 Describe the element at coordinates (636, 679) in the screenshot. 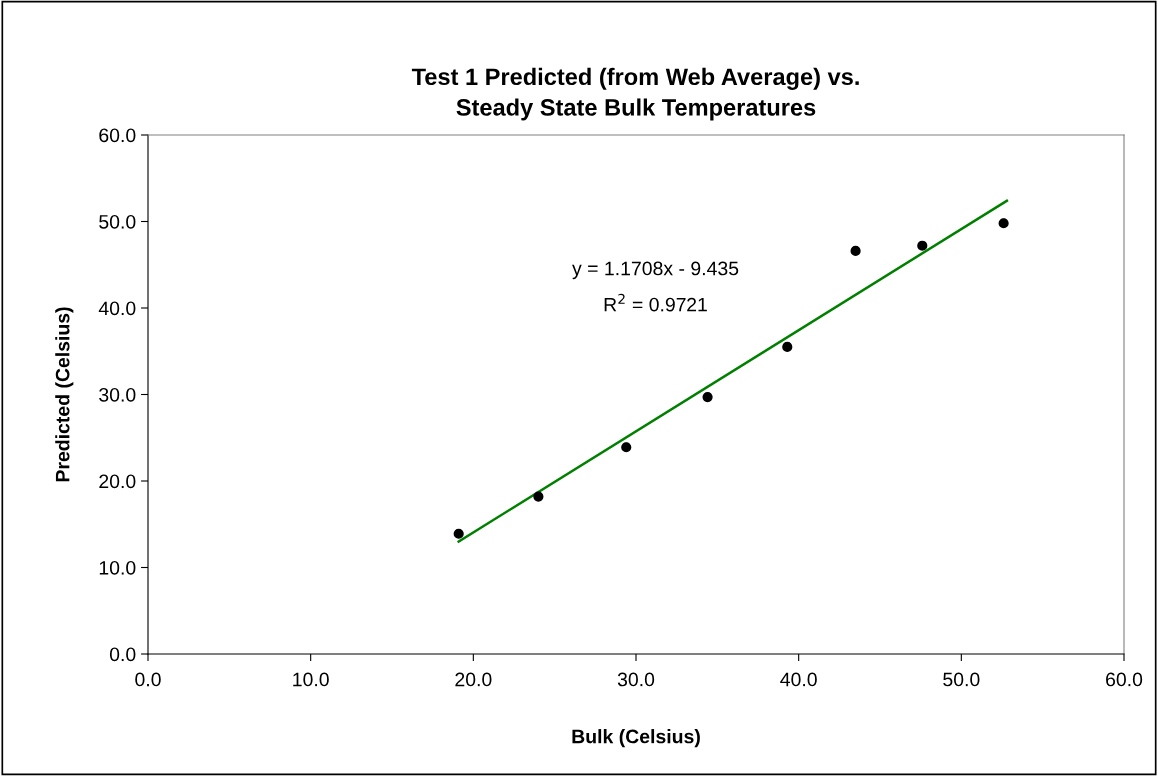

I see `x-tick-label: 30.0` at that location.